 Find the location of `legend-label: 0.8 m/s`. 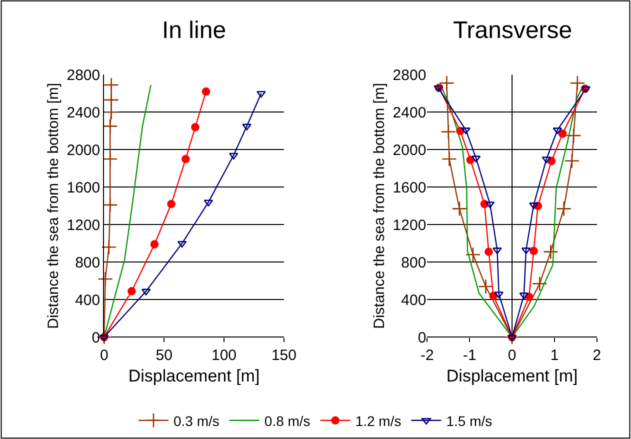

legend-label: 0.8 m/s is located at coordinates (287, 420).